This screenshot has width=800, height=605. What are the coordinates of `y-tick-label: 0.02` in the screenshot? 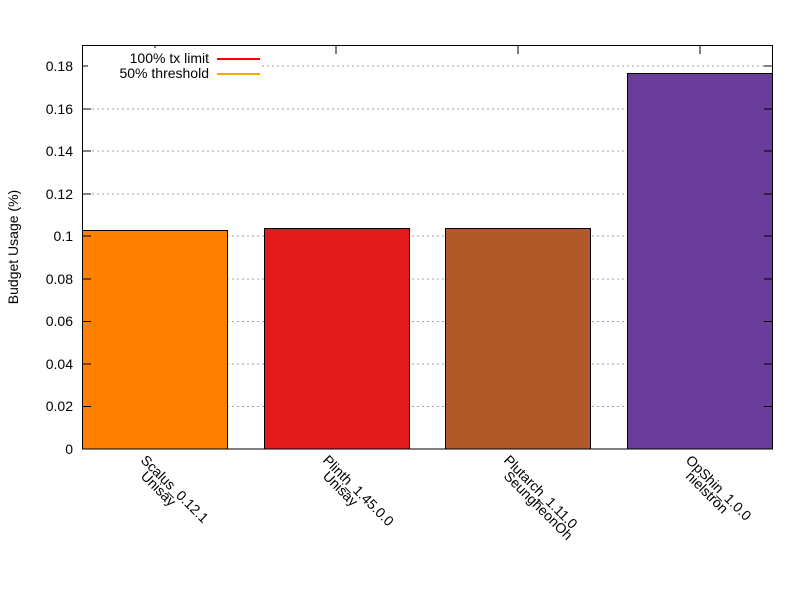 It's located at (59, 406).